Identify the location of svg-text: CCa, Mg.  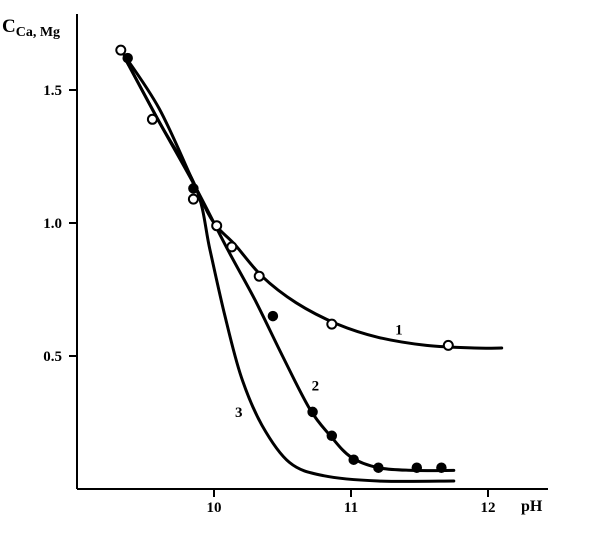
(31, 28).